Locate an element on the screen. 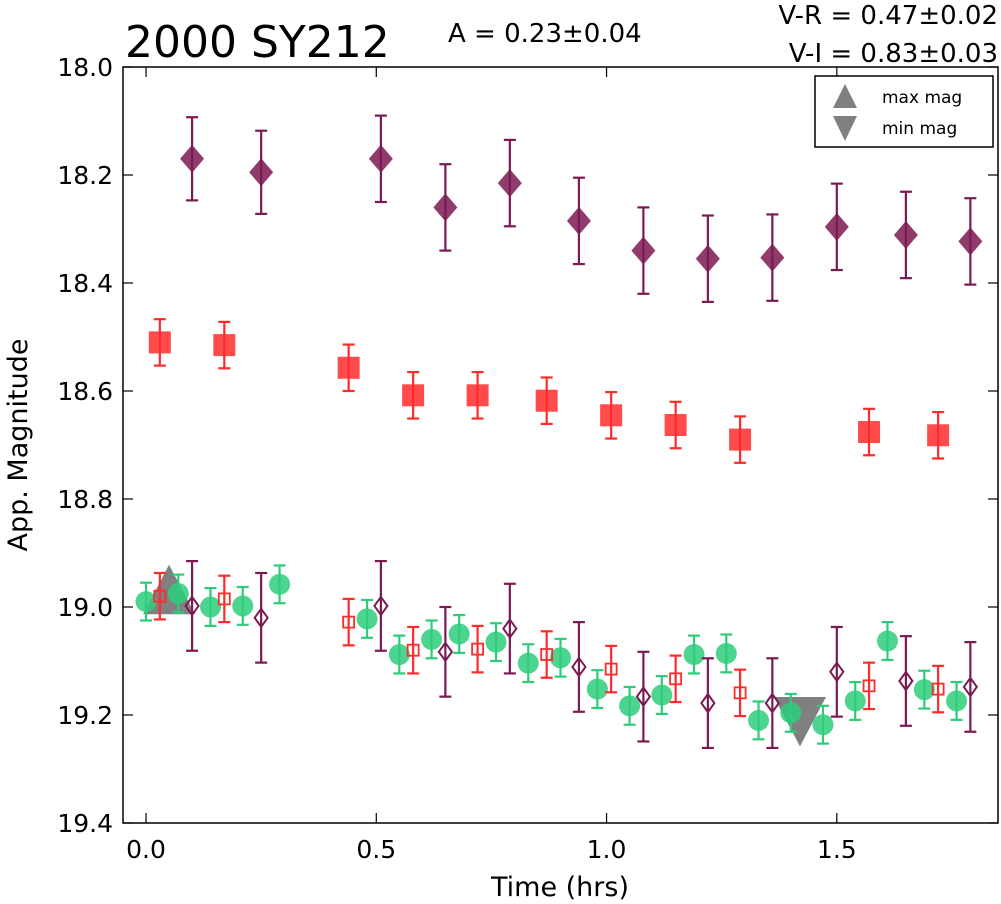 This screenshot has height=904, width=1001. y-tick-label: 18.8 is located at coordinates (85, 499).